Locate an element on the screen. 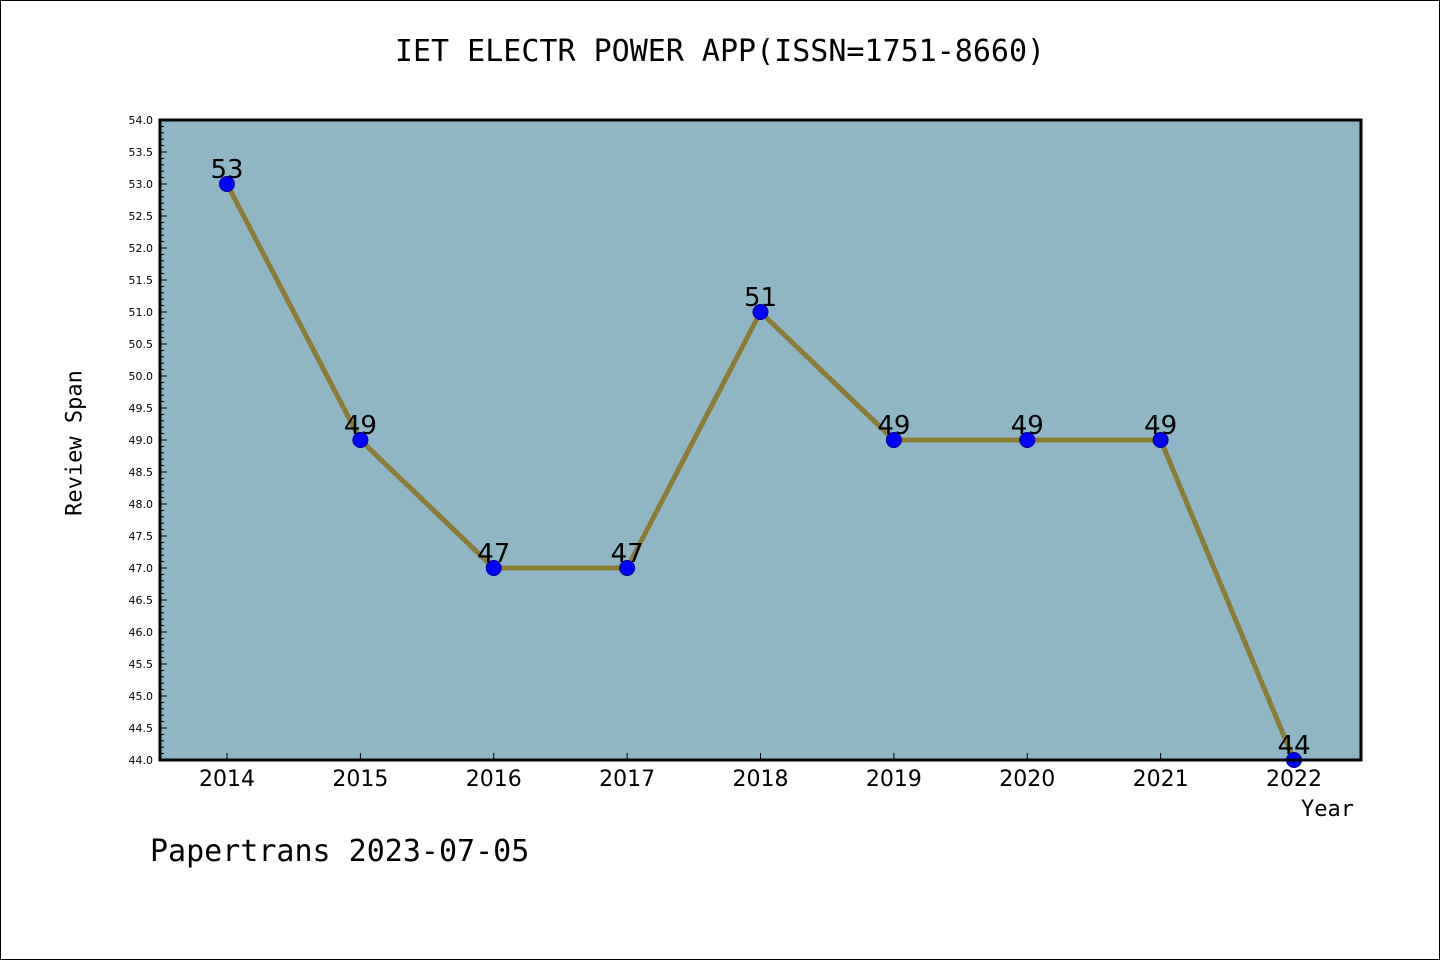 Image resolution: width=1440 pixels, height=960 pixels. y-tick-label: 46.0 is located at coordinates (141, 632).